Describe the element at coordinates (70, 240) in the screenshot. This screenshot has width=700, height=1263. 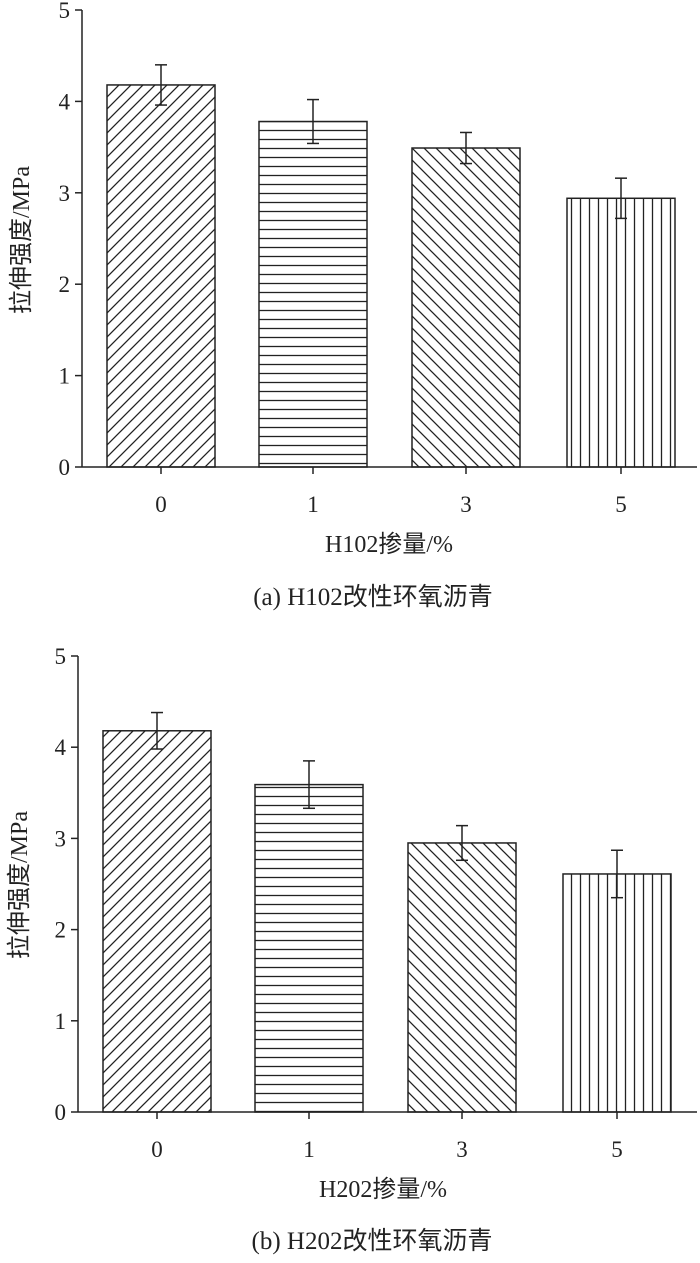
I see `y-ticks-a: 0 1 2 3 4 5` at that location.